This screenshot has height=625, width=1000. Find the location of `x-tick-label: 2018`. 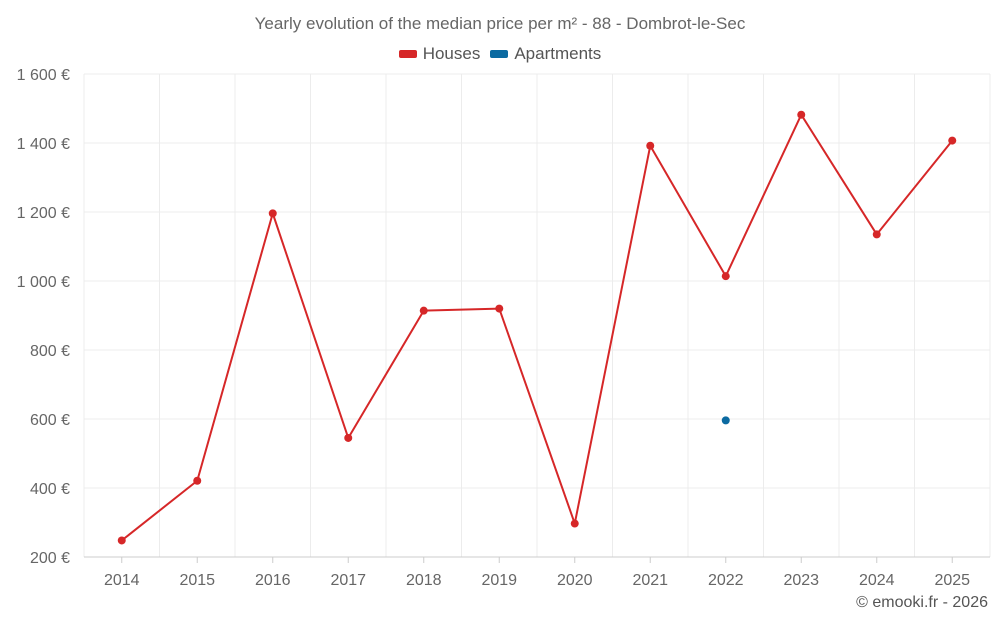

x-tick-label: 2018 is located at coordinates (424, 580).